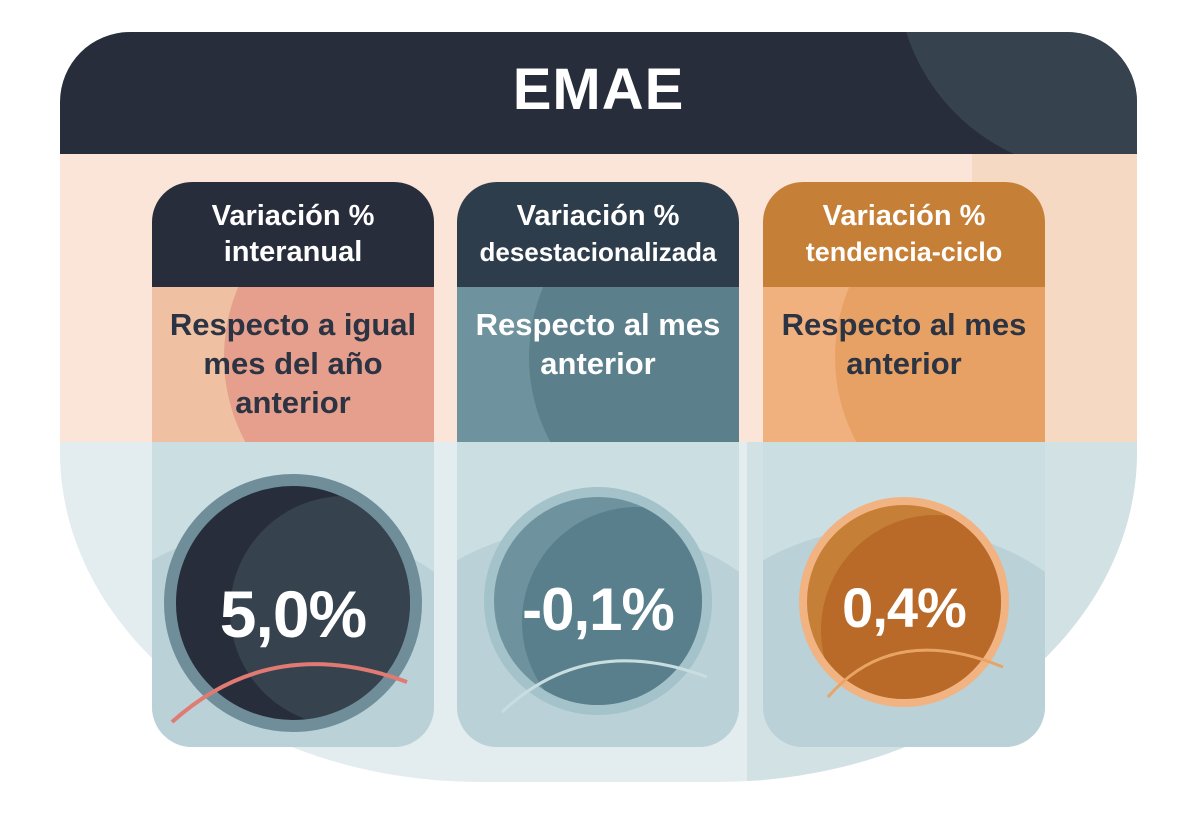 This screenshot has height=833, width=1200. Describe the element at coordinates (904, 234) in the screenshot. I see `card-heading: Variación % tendencia-ciclo` at that location.